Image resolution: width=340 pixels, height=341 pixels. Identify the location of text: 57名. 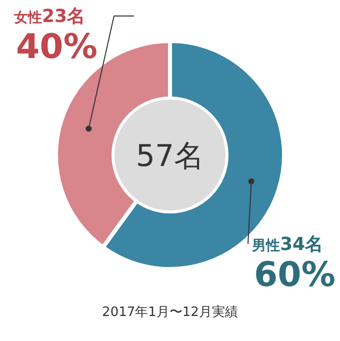
(170, 156).